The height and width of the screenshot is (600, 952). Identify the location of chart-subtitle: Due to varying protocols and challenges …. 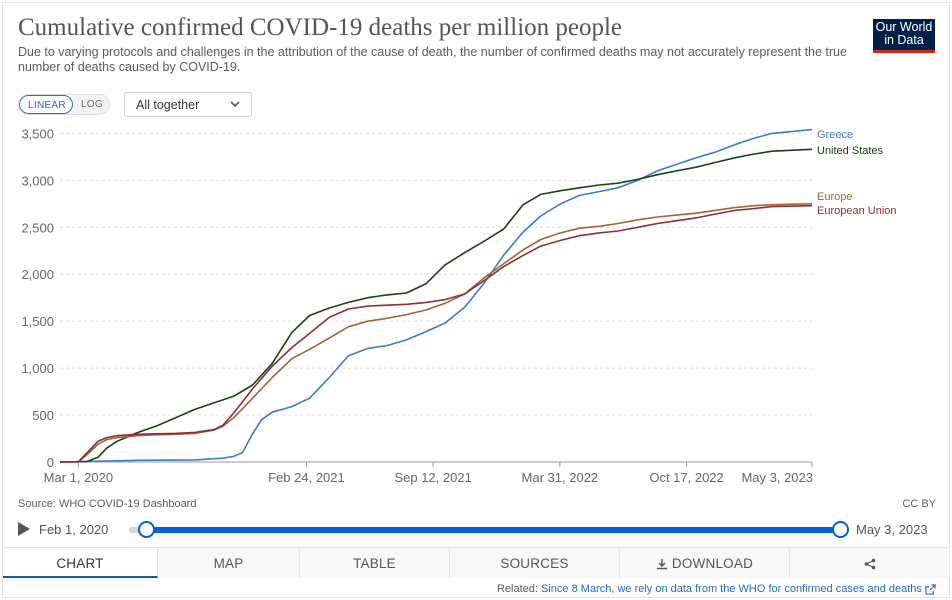
(432, 59).